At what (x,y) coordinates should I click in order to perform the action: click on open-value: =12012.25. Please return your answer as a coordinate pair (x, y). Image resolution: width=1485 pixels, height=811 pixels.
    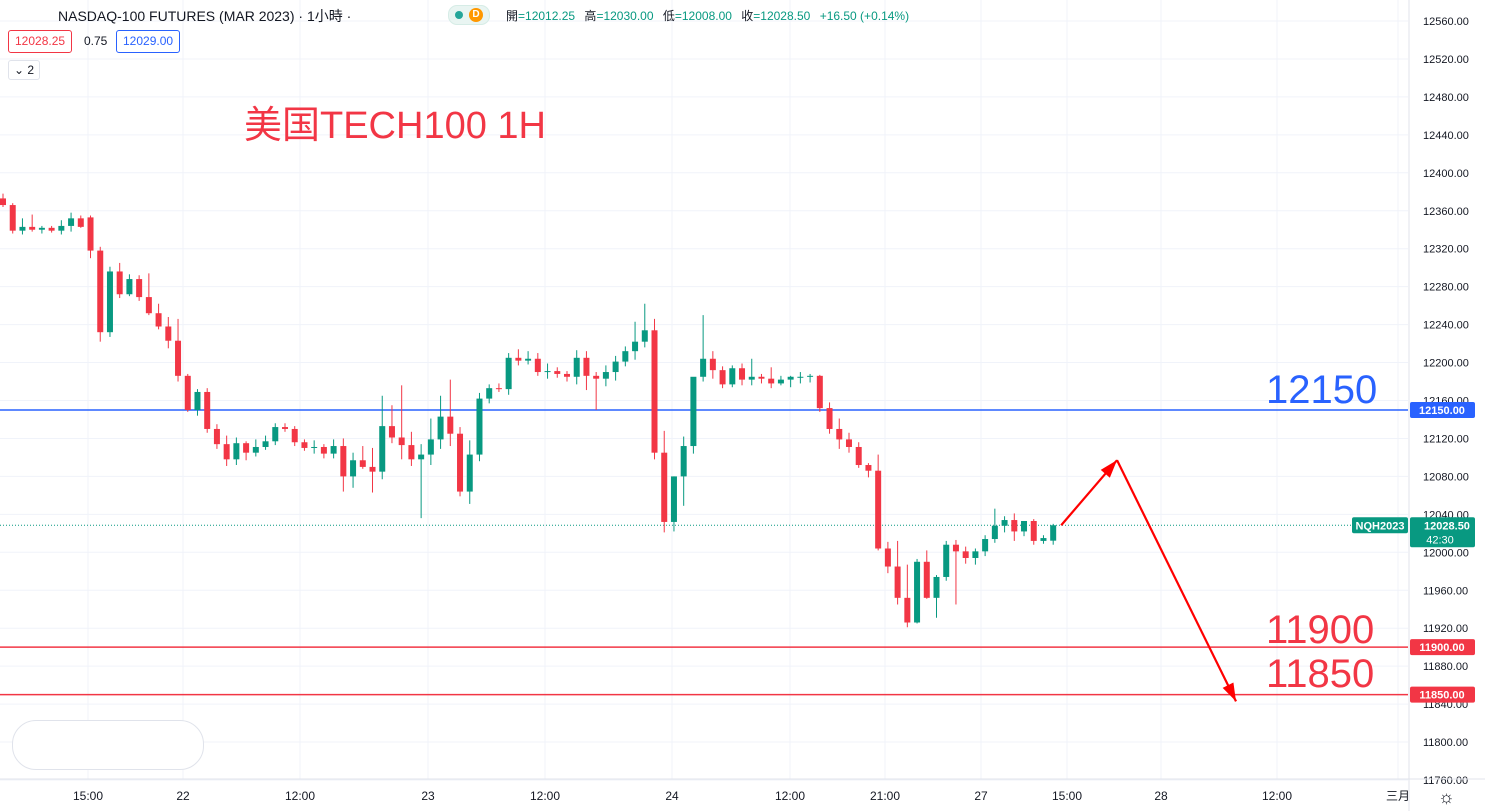
    Looking at the image, I should click on (547, 16).